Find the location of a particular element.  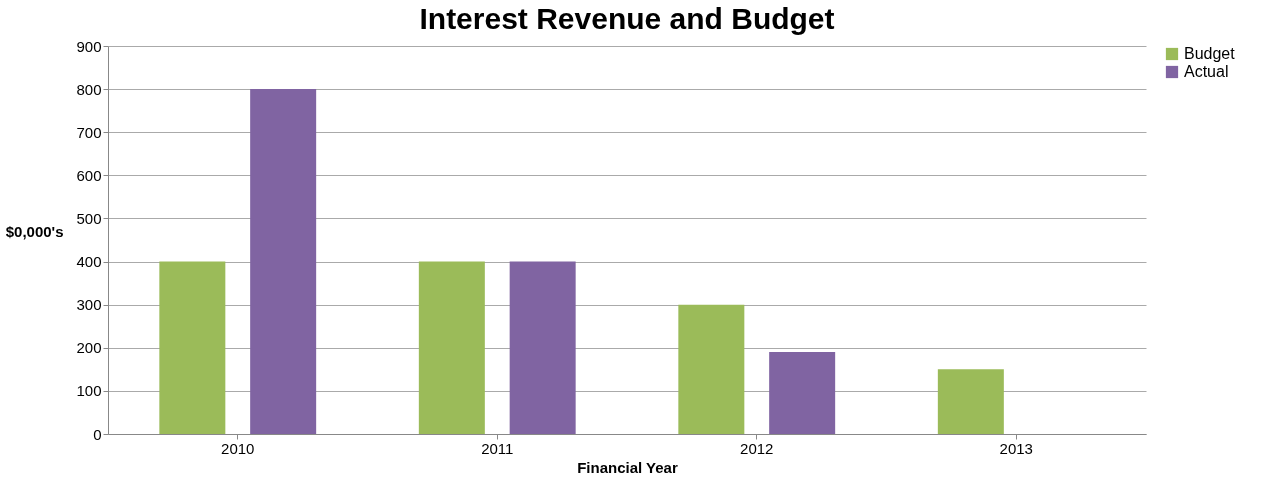

chart-title: Interest Revenue and Budget is located at coordinates (627, 18).